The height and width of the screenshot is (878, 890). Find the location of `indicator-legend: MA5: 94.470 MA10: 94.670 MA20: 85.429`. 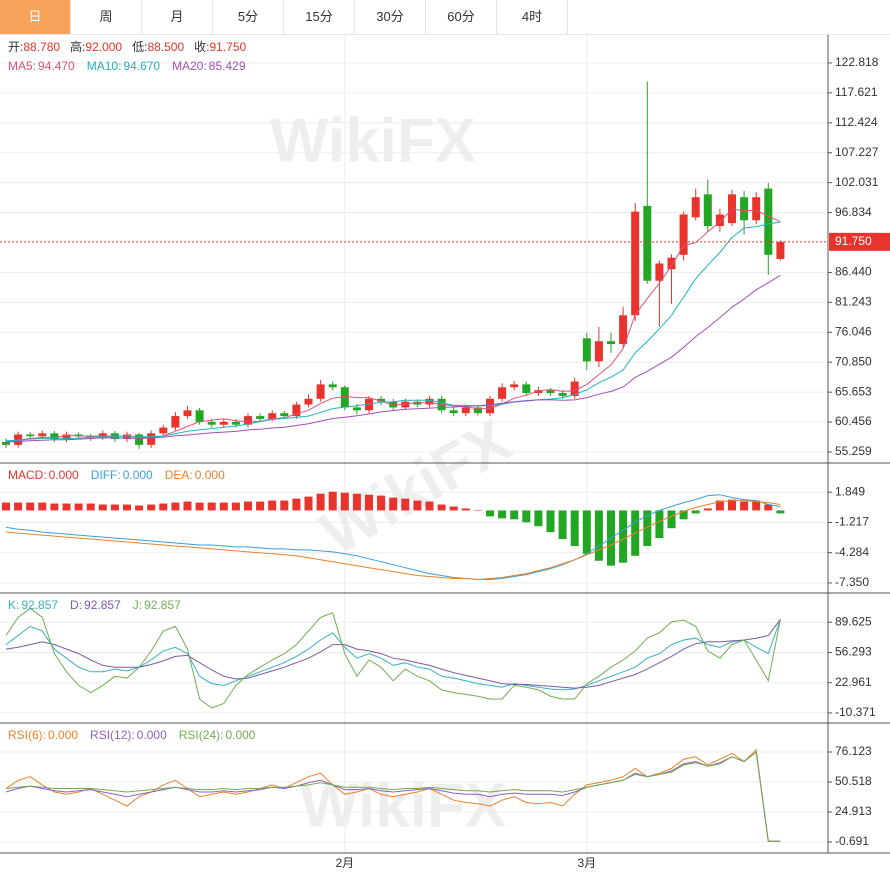

indicator-legend: MA5: 94.470 MA10: 94.670 MA20: 85.429 is located at coordinates (127, 66).